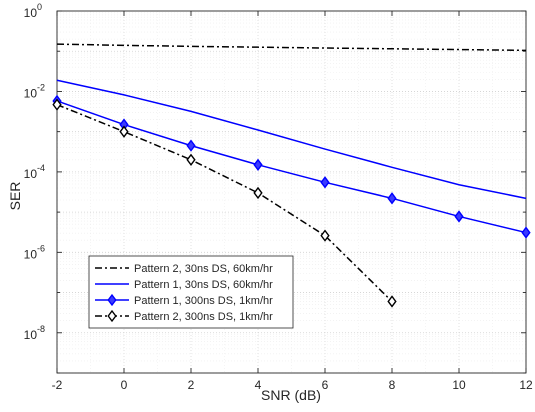  I want to click on y-tick-label: 10 -8, so click(34, 333).